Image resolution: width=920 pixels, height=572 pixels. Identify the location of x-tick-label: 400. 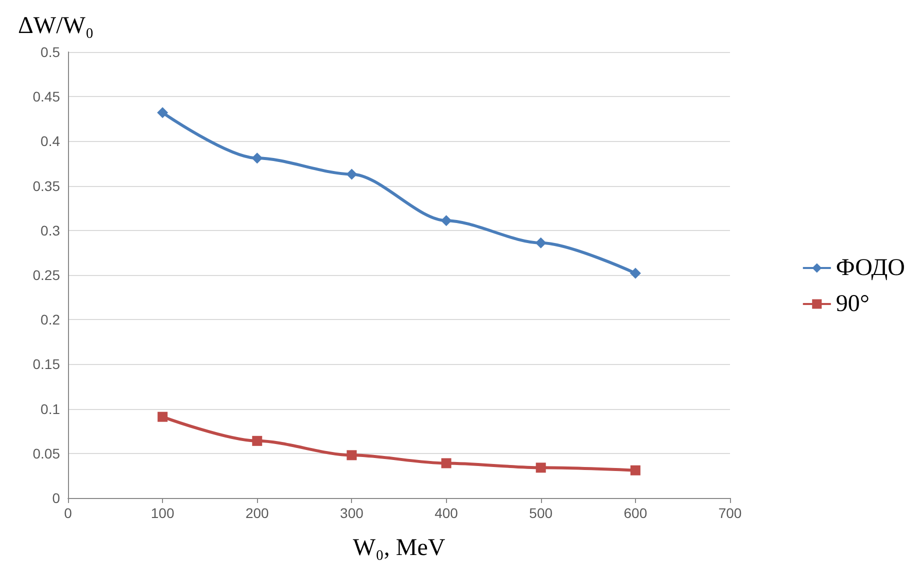
(446, 513).